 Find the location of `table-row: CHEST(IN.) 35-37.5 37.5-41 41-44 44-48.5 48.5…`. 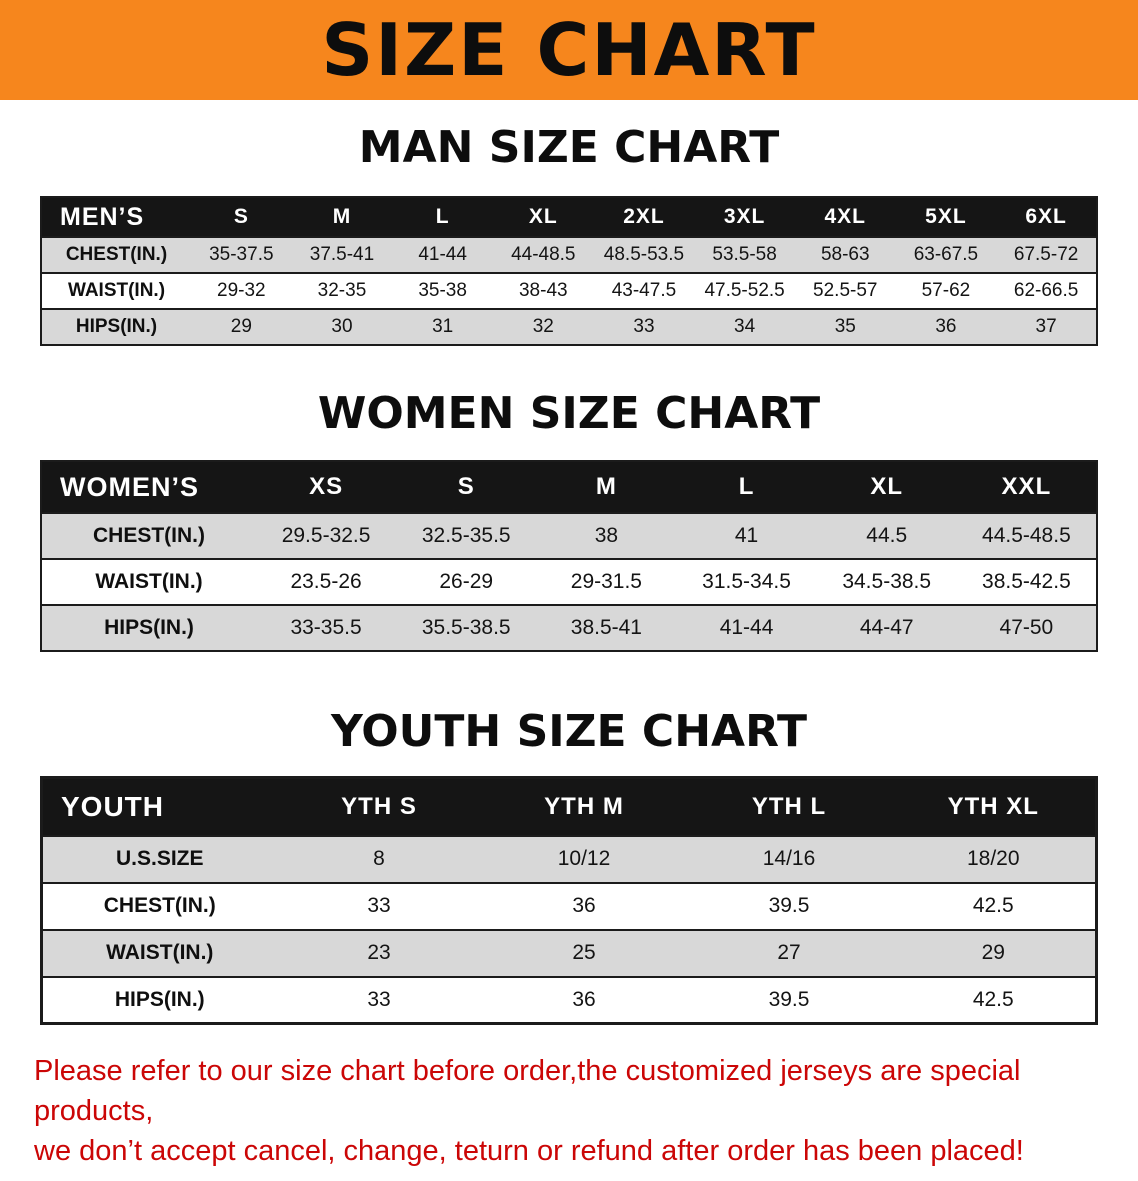

table-row: CHEST(IN.) 35-37.5 37.5-41 41-44 44-48.5 48.5… is located at coordinates (569, 255).